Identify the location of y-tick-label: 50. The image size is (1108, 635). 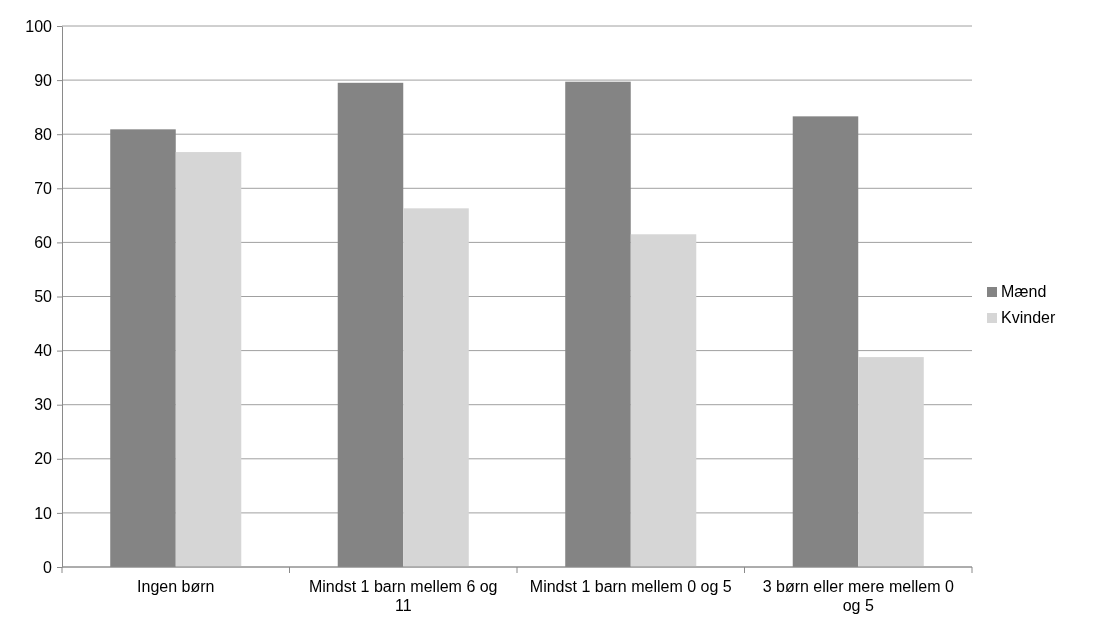
(43, 297).